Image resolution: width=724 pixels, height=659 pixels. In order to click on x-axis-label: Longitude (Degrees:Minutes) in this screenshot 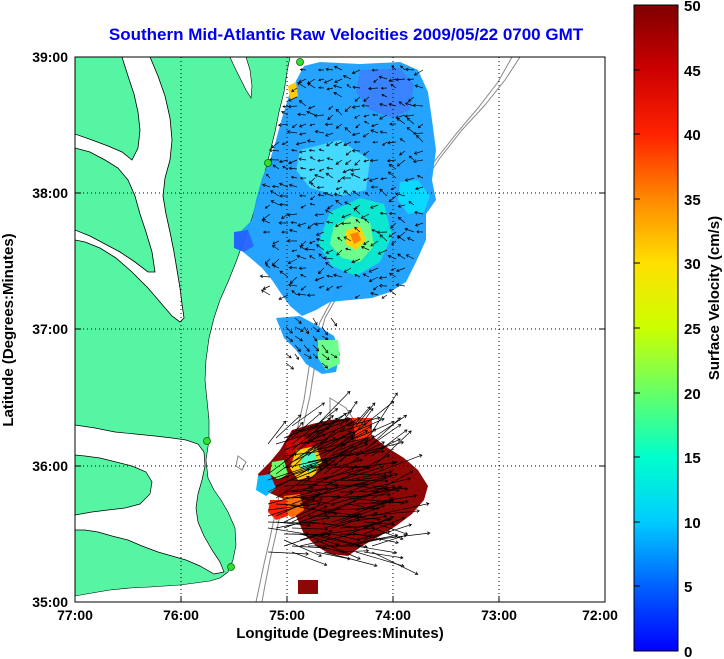, I will do `click(340, 633)`.